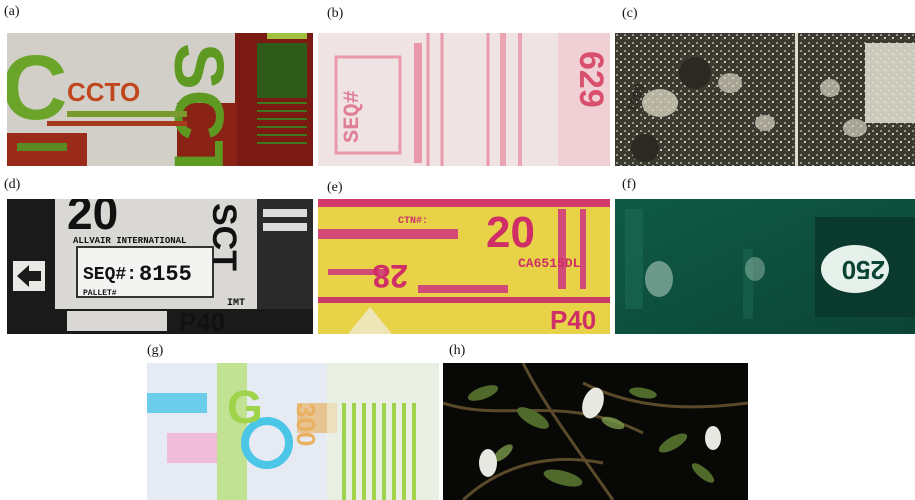 Image resolution: width=915 pixels, height=500 pixels. Describe the element at coordinates (352, 116) in the screenshot. I see `panel-b-text-seq: SEQ#` at that location.